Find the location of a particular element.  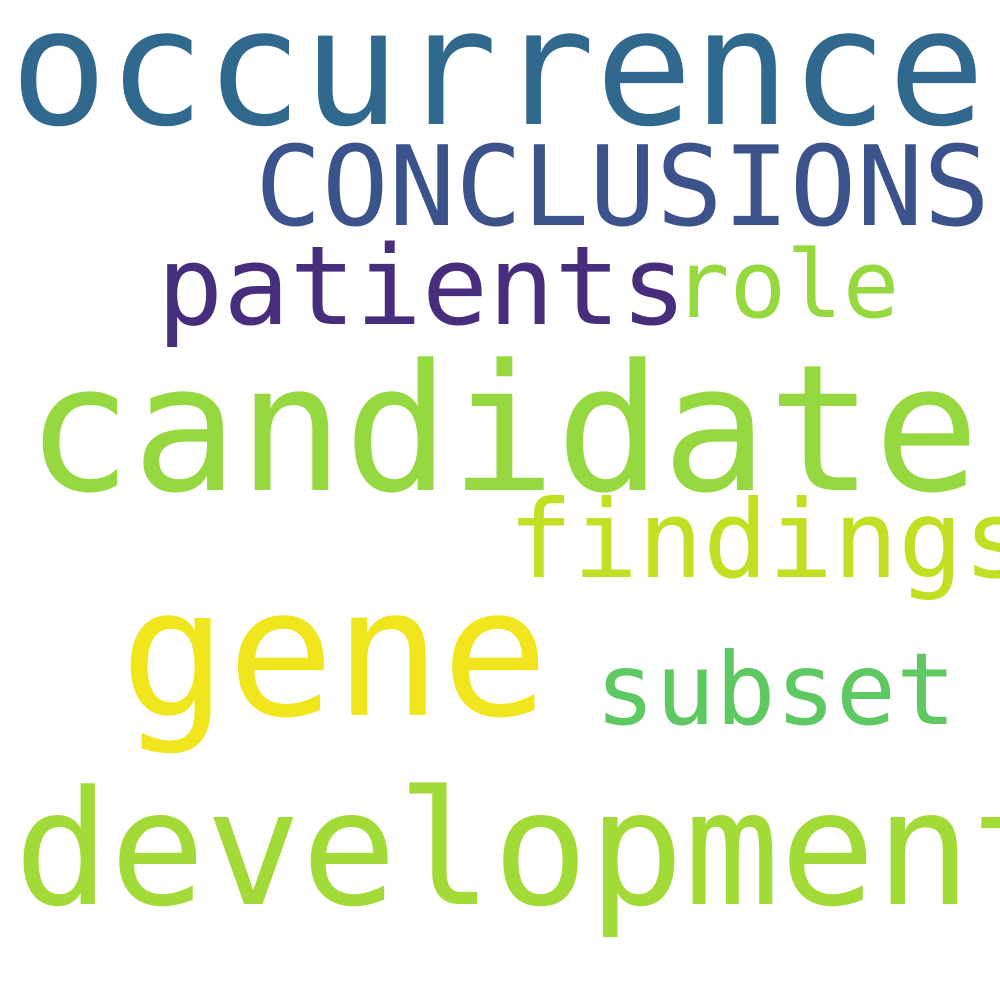

word-subset: subset is located at coordinates (776, 689).